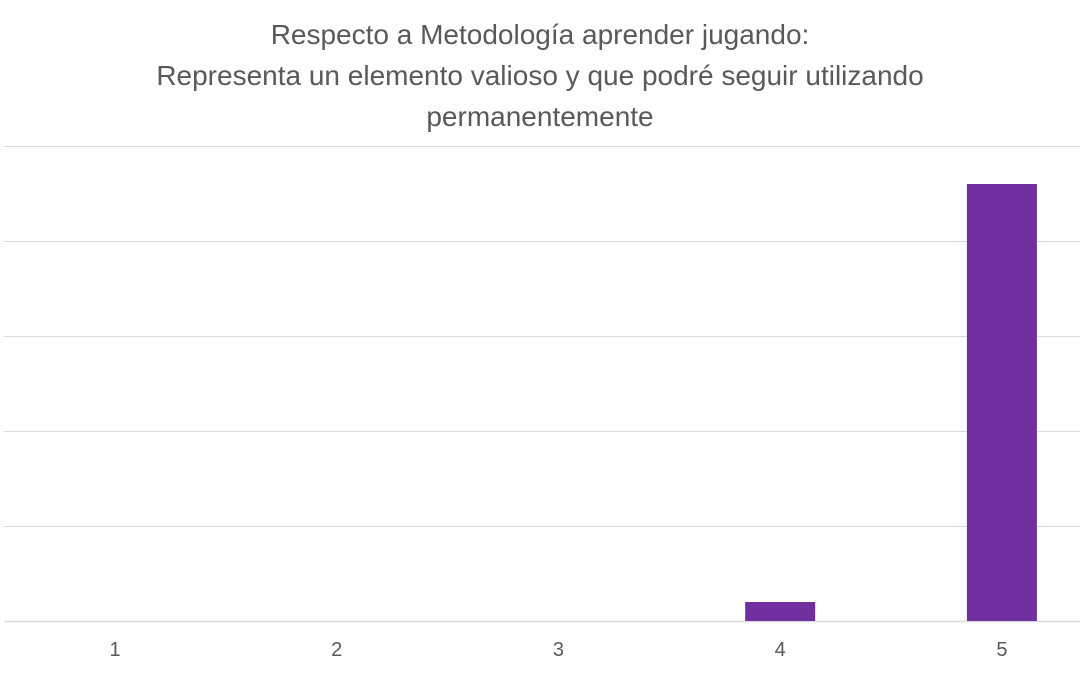 The height and width of the screenshot is (675, 1080). I want to click on x-tick-label-5: 5, so click(1001, 650).